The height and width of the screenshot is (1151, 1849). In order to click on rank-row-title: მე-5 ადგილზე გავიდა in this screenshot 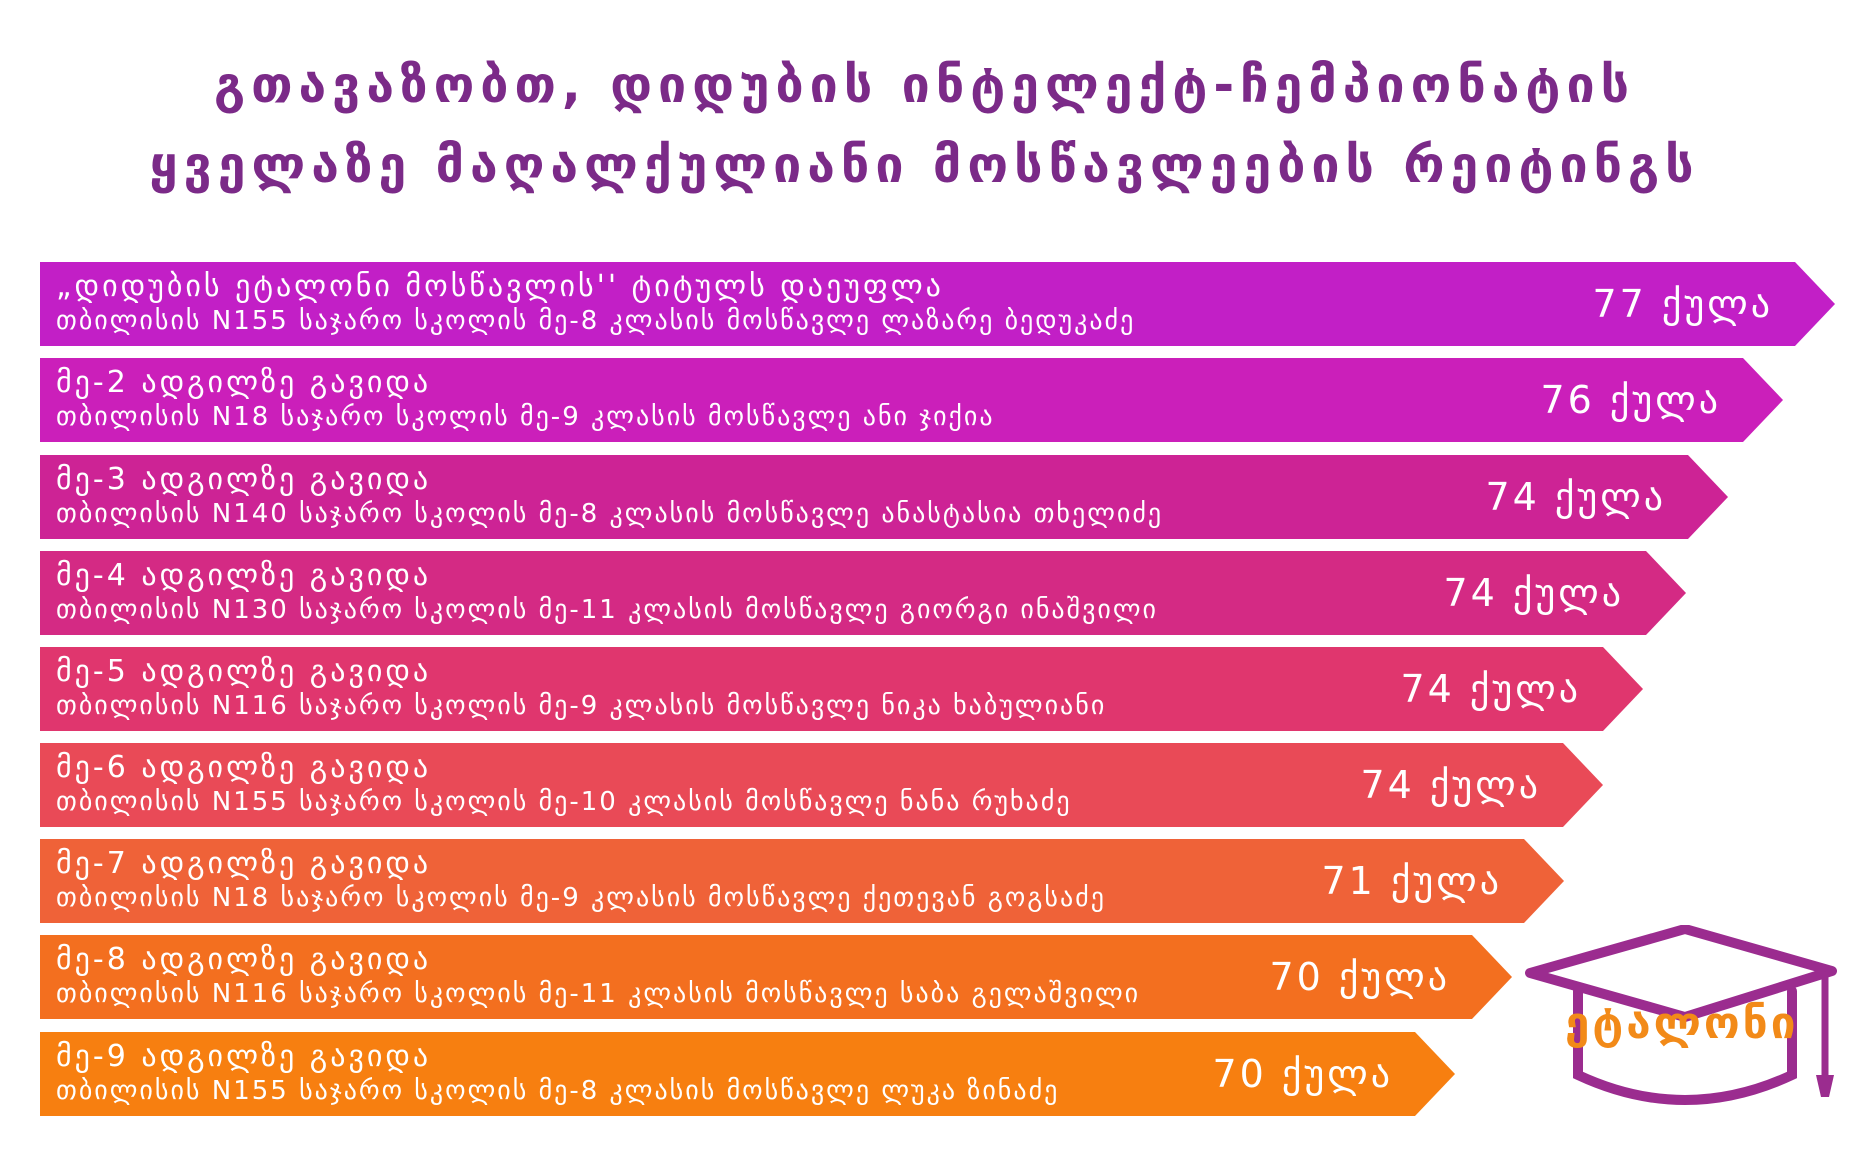, I will do `click(244, 671)`.